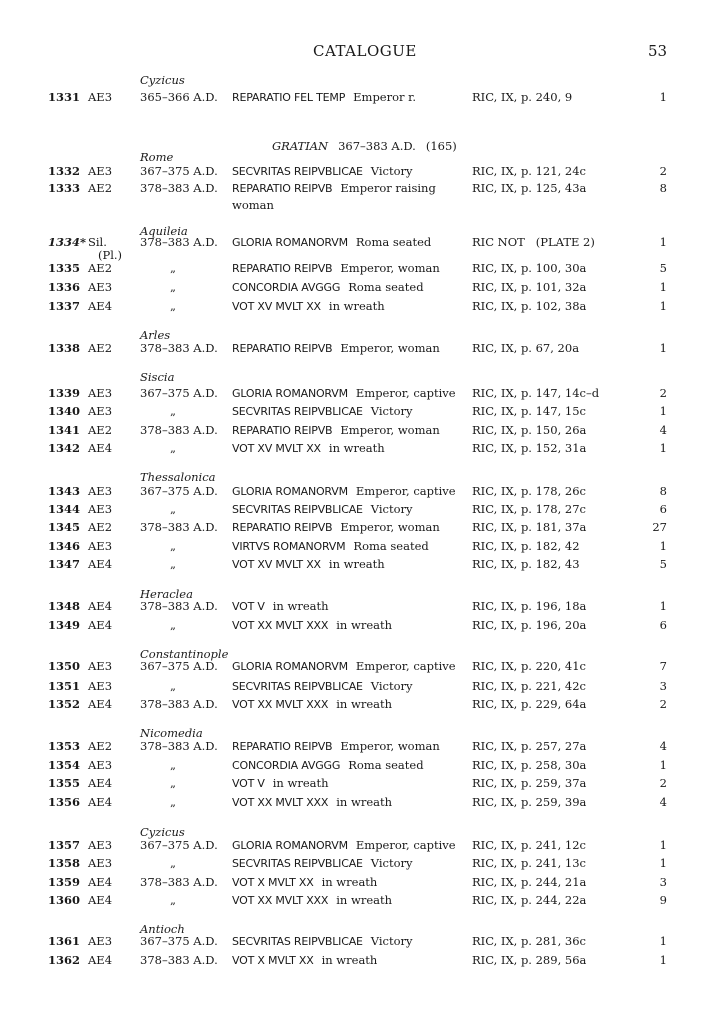  What do you see at coordinates (336, 268) in the screenshot?
I see `coin-type: REPARATIO REIPVB Emperor, woman` at bounding box center [336, 268].